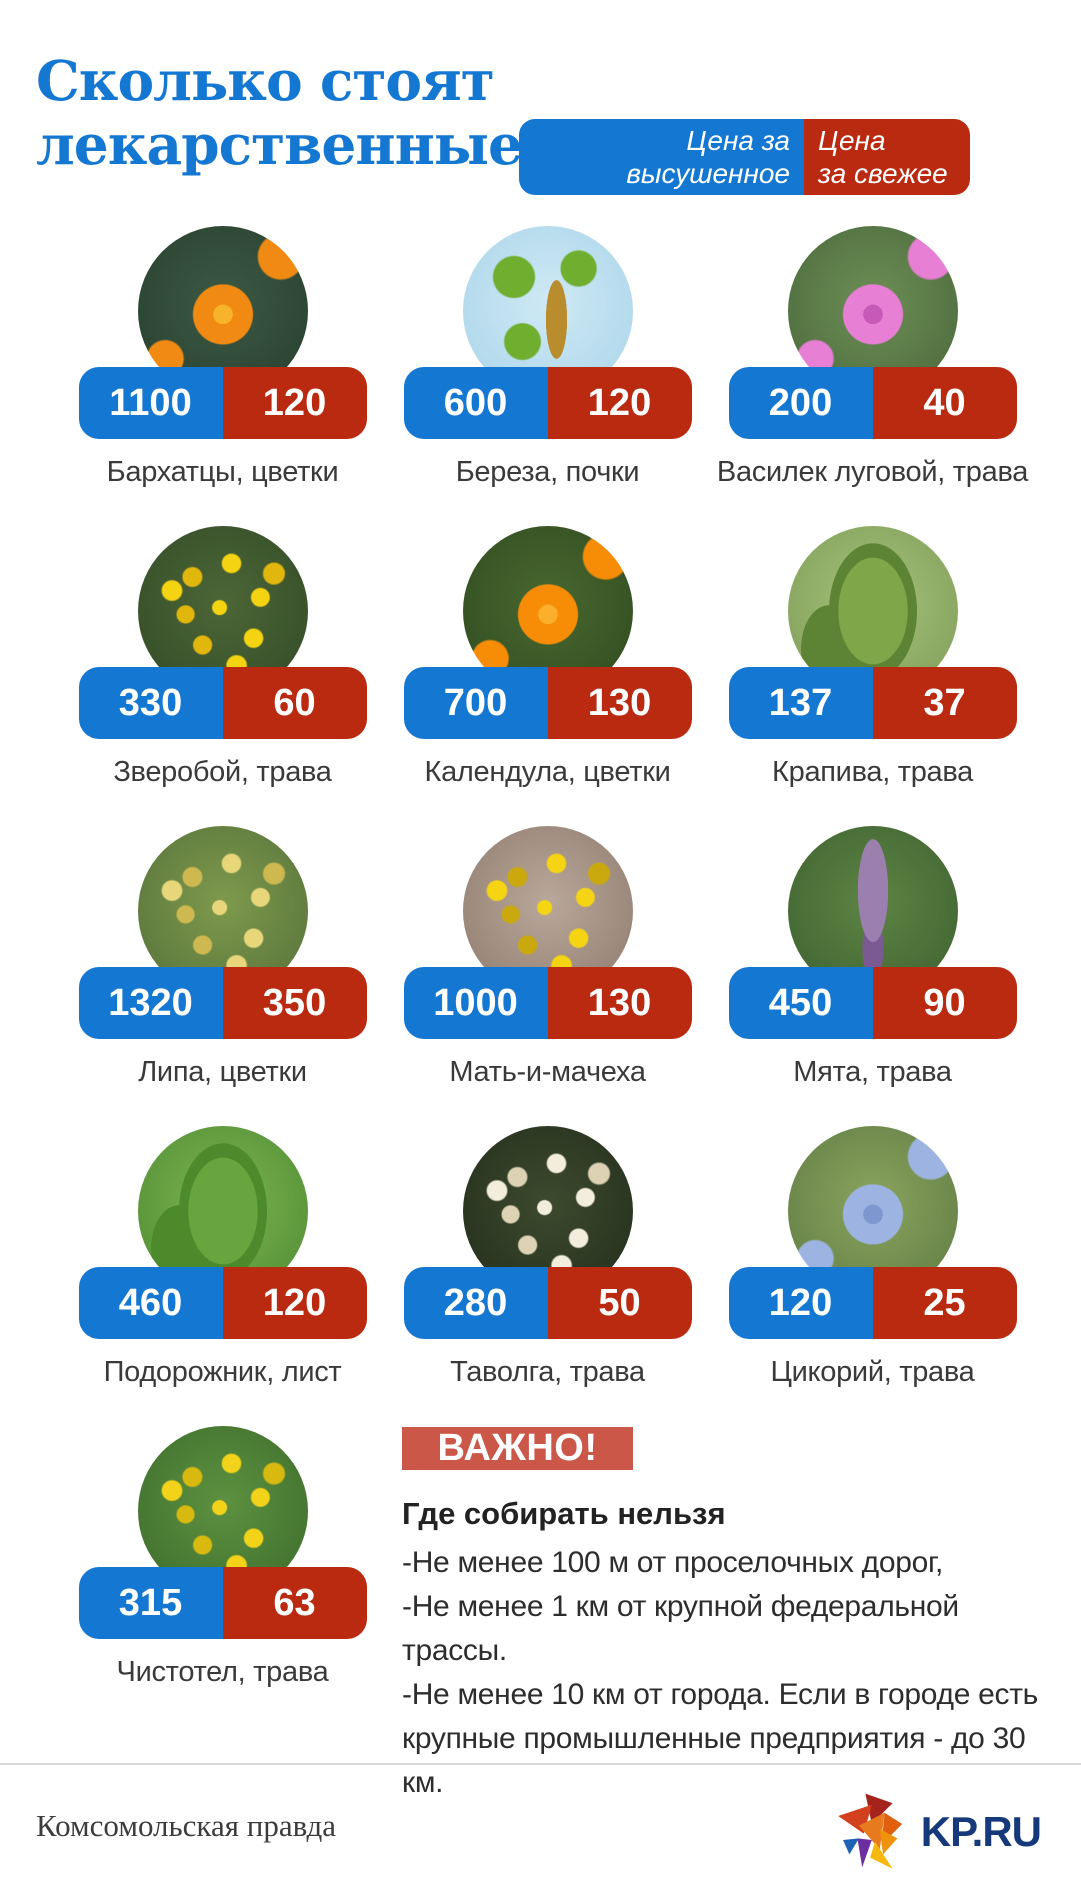  Describe the element at coordinates (150, 703) in the screenshot. I see `dried-price-value: 330` at that location.